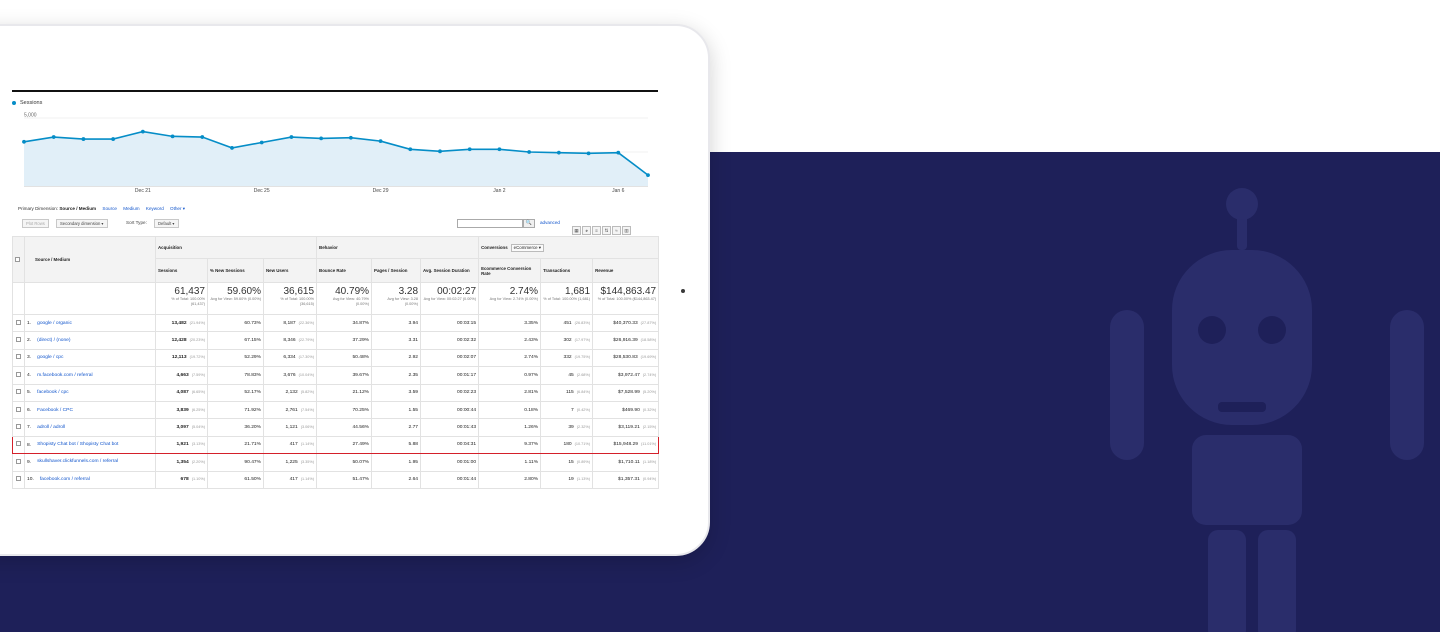  Describe the element at coordinates (450, 358) in the screenshot. I see `duration-cell: 00:02:07` at that location.